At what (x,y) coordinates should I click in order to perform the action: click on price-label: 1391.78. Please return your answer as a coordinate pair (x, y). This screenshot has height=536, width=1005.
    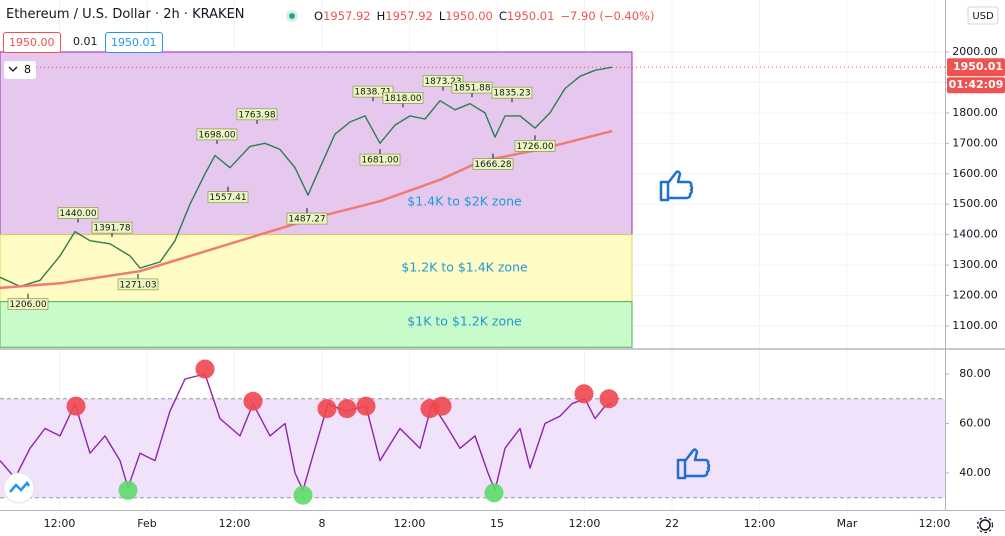
    Looking at the image, I should click on (111, 229).